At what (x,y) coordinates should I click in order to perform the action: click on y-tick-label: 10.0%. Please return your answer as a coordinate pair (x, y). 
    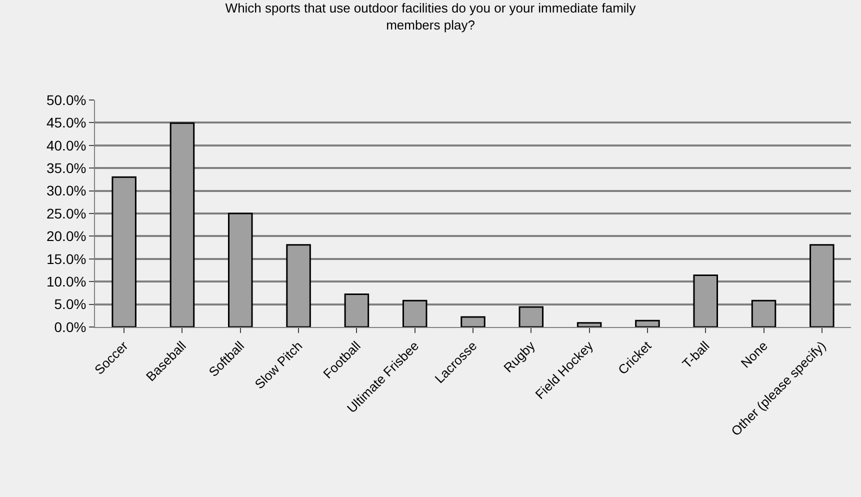
    Looking at the image, I should click on (66, 282).